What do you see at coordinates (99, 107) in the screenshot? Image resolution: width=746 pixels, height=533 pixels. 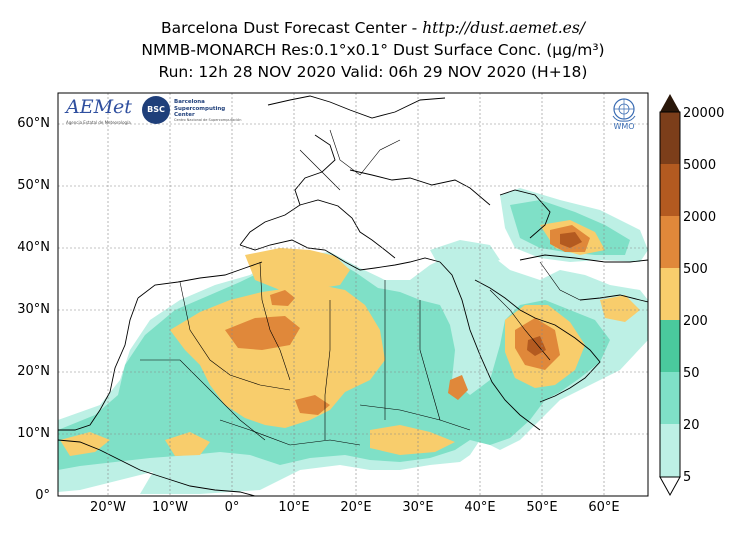 I see `aemet-logo: AEMet` at bounding box center [99, 107].